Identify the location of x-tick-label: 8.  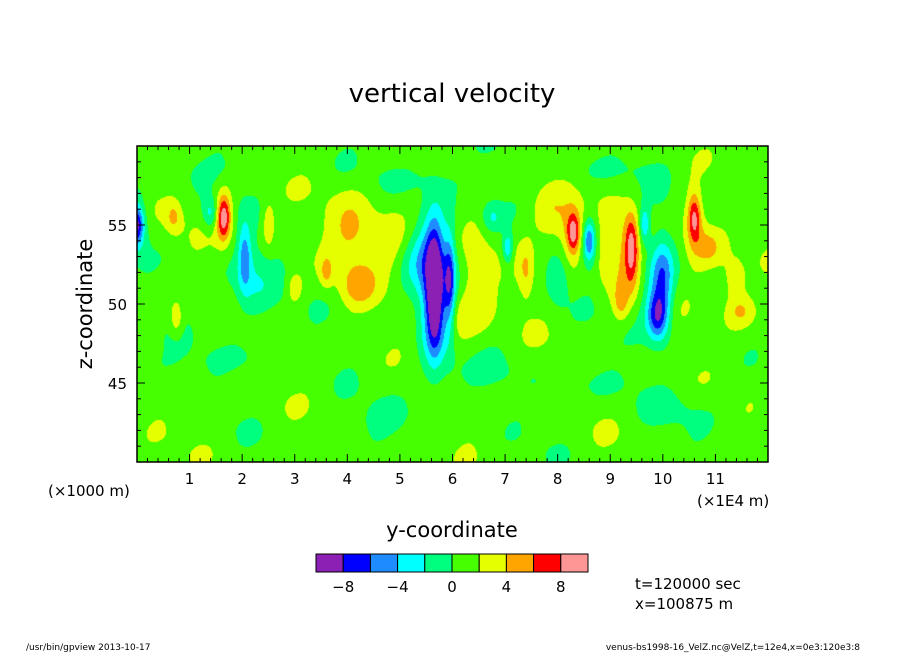
(558, 479).